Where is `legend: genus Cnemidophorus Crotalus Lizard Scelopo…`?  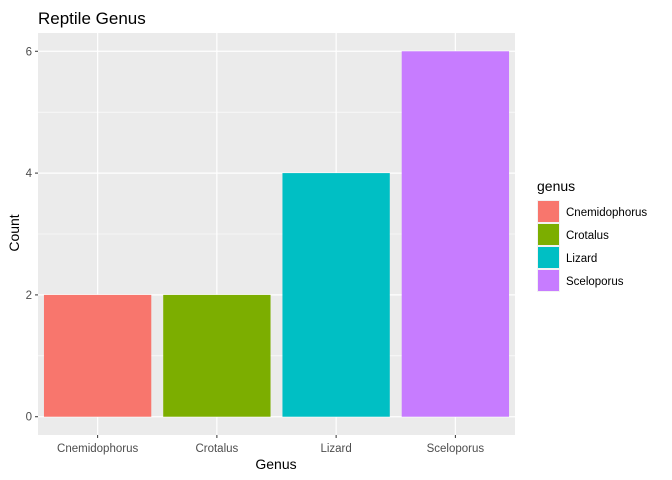 legend: genus Cnemidophorus Crotalus Lizard Scelopo… is located at coordinates (592, 235).